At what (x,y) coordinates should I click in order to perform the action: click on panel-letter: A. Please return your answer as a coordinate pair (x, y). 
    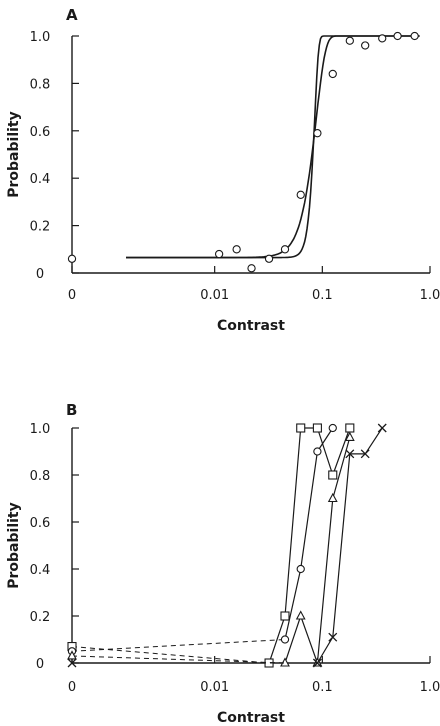
    Looking at the image, I should click on (72, 15).